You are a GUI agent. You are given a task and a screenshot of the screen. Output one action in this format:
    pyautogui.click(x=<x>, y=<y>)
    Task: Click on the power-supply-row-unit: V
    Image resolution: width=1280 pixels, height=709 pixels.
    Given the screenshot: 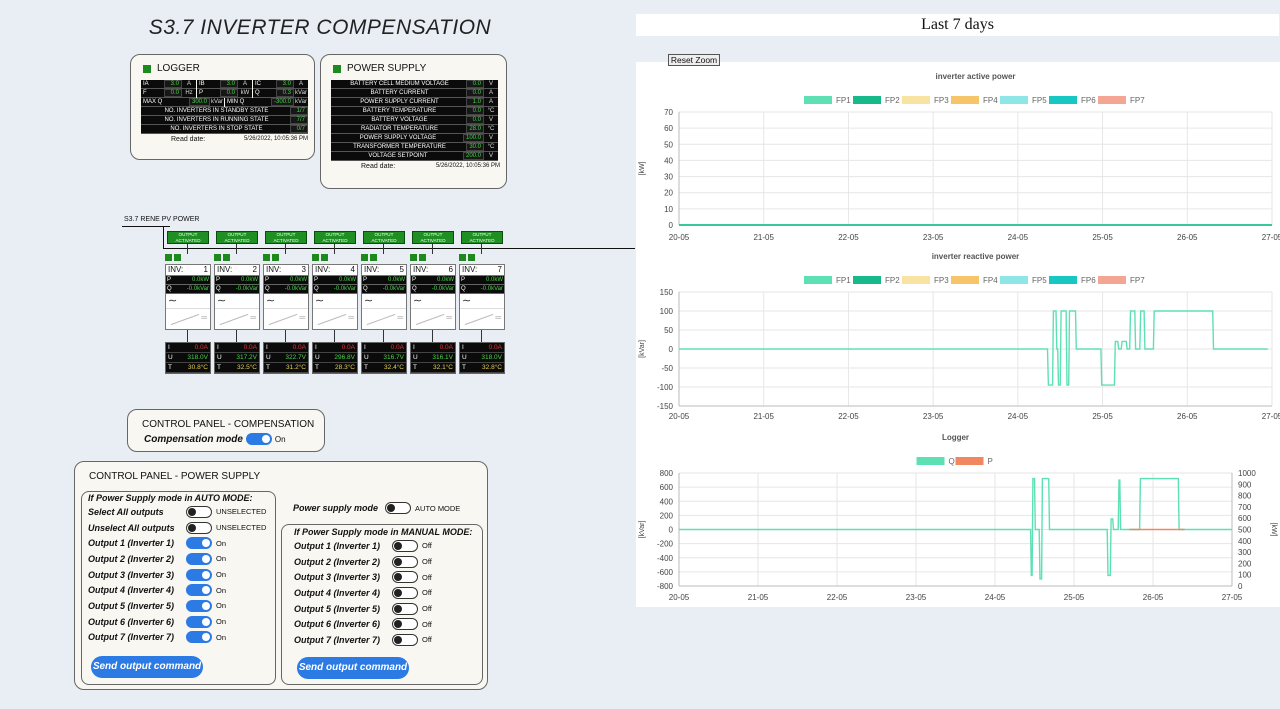 What is the action you would take?
    pyautogui.click(x=490, y=119)
    